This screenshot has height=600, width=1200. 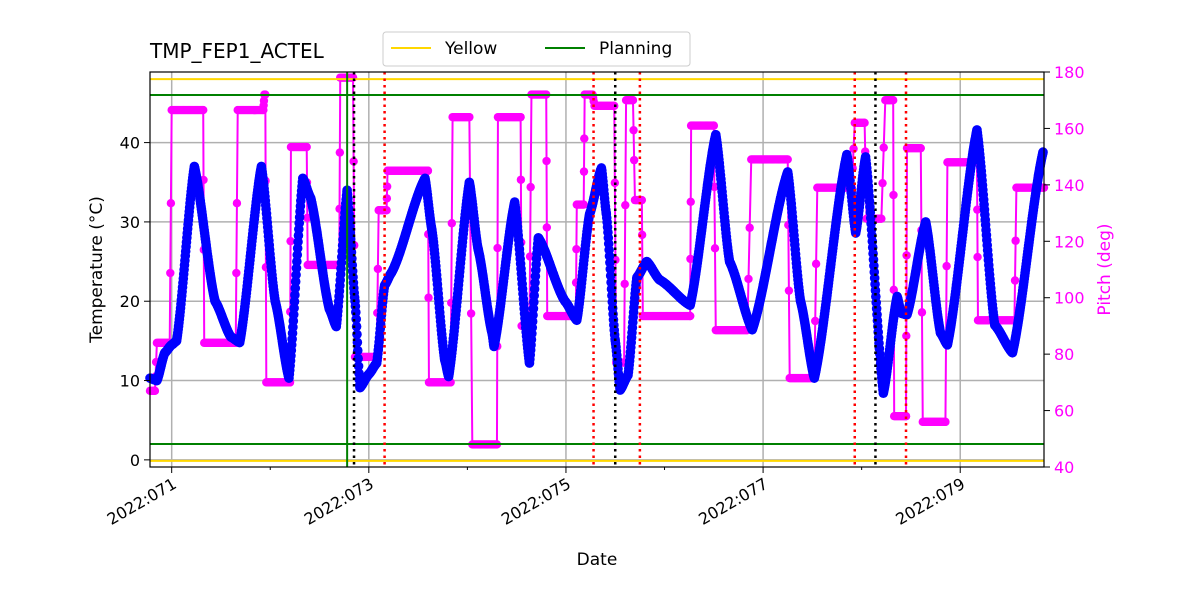 What do you see at coordinates (930, 501) in the screenshot?
I see `x-tick-label: 2022:079` at bounding box center [930, 501].